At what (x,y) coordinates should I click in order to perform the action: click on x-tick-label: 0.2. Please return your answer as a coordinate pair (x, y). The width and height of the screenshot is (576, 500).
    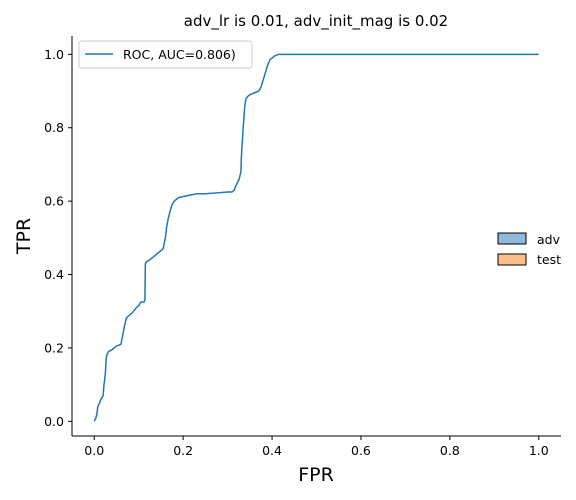
    Looking at the image, I should click on (183, 450).